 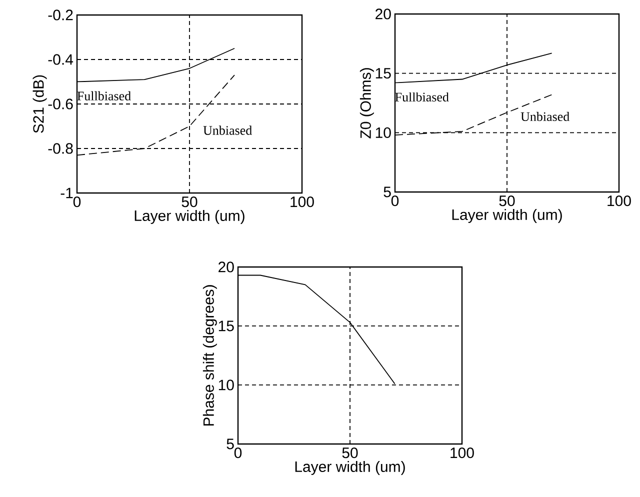 I want to click on y-axis-title: Phase shift (degrees), so click(x=209, y=355).